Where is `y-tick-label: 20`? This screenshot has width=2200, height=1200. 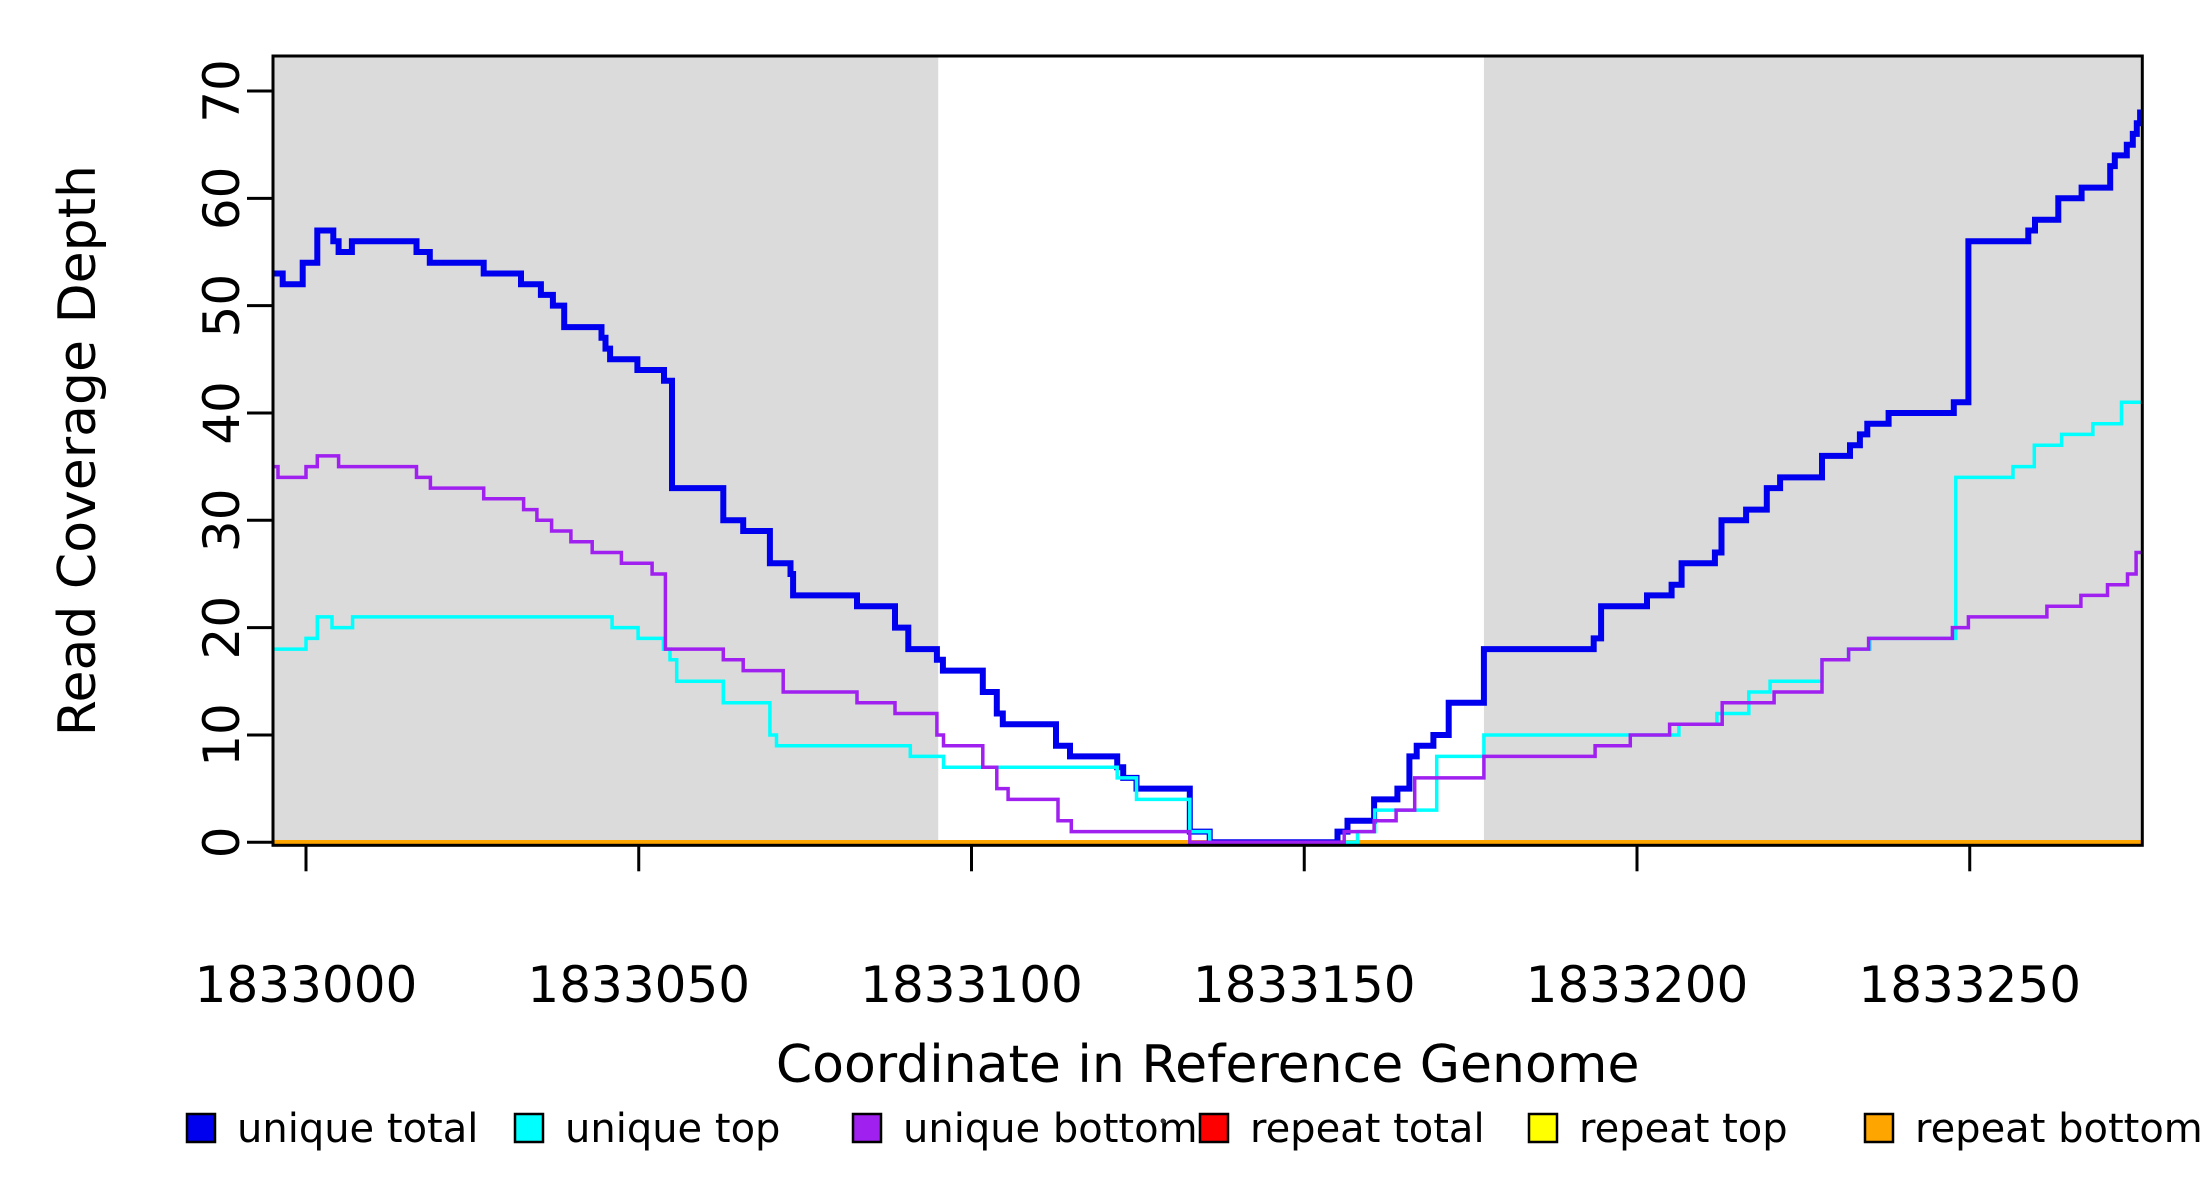 y-tick-label: 20 is located at coordinates (222, 628).